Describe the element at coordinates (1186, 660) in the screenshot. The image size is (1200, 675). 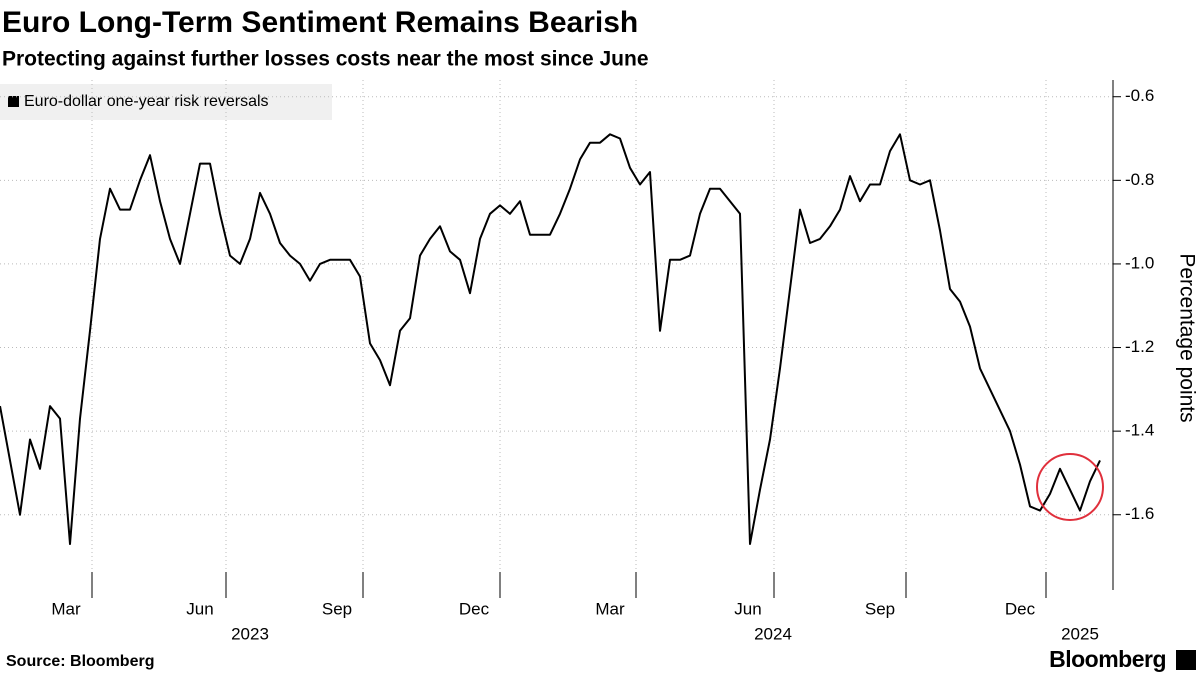
I see `logo-icon` at that location.